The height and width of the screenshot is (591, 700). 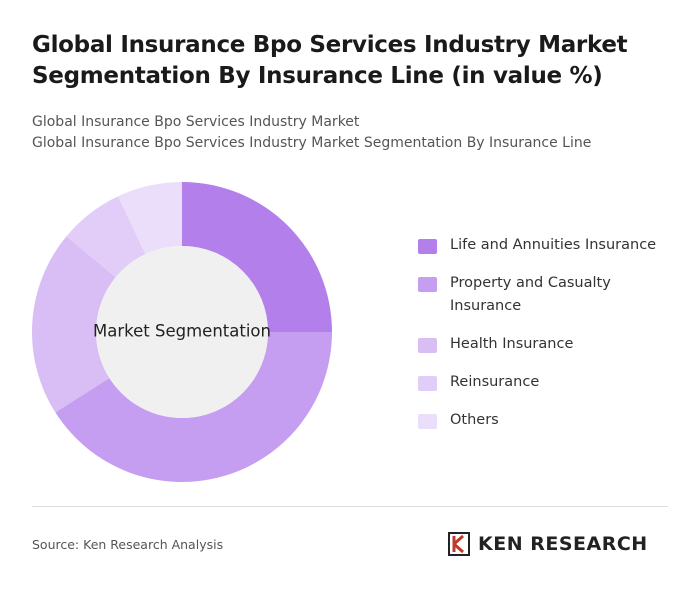 I want to click on legend-label: Others, so click(x=474, y=420).